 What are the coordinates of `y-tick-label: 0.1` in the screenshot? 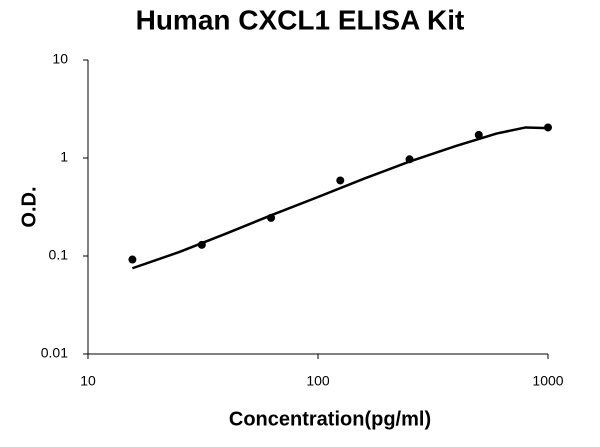 It's located at (59, 255).